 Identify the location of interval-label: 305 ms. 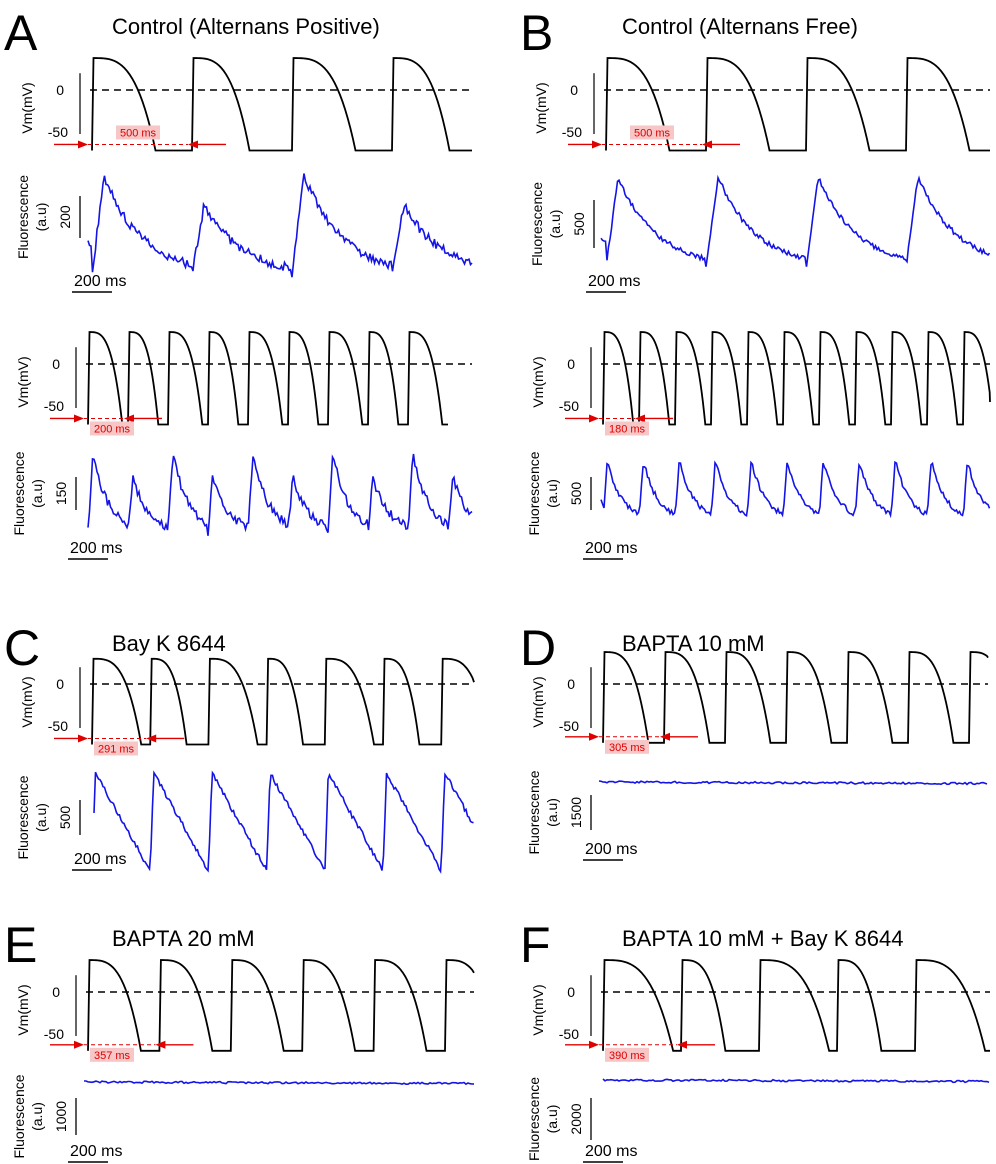
(627, 748).